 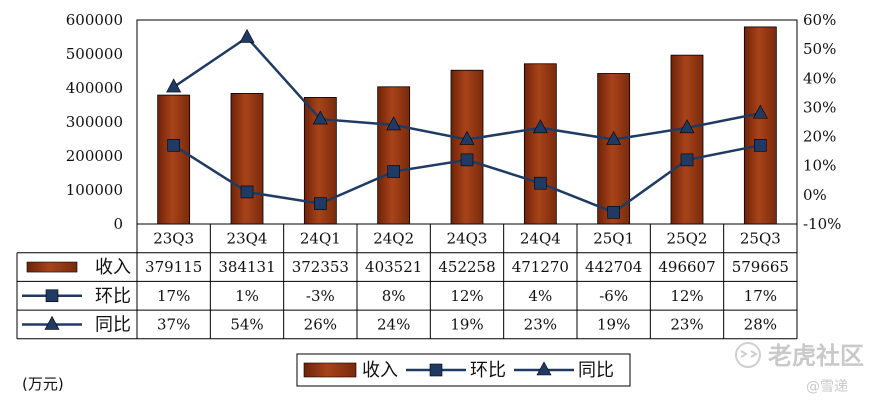 I want to click on unit-label: (万元), so click(x=43, y=384).